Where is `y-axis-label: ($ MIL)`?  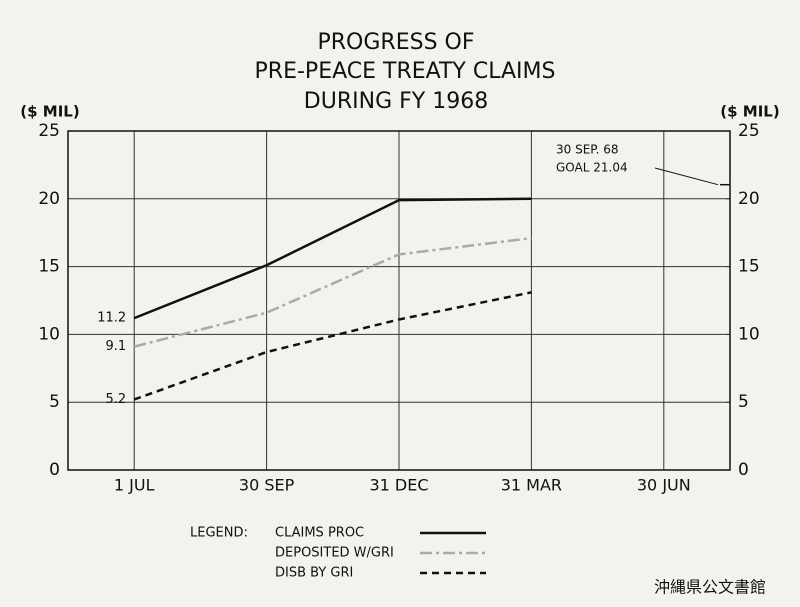
y-axis-label: ($ MIL) is located at coordinates (49, 112).